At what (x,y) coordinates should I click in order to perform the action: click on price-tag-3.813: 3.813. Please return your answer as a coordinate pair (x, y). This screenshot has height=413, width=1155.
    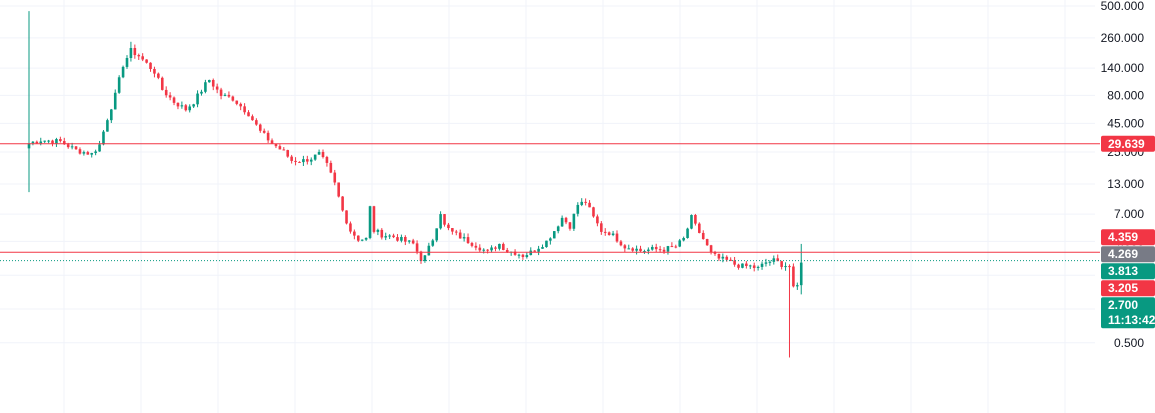
    Looking at the image, I should click on (1128, 271).